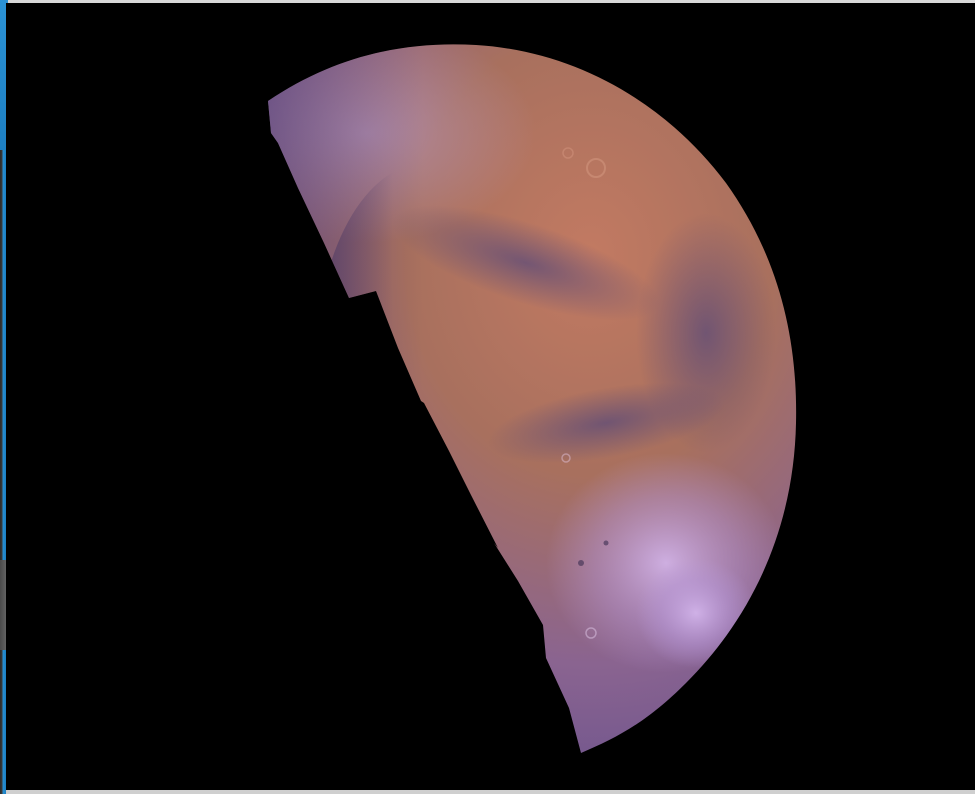  Describe the element at coordinates (4, 605) in the screenshot. I see `window-edge-band` at that location.